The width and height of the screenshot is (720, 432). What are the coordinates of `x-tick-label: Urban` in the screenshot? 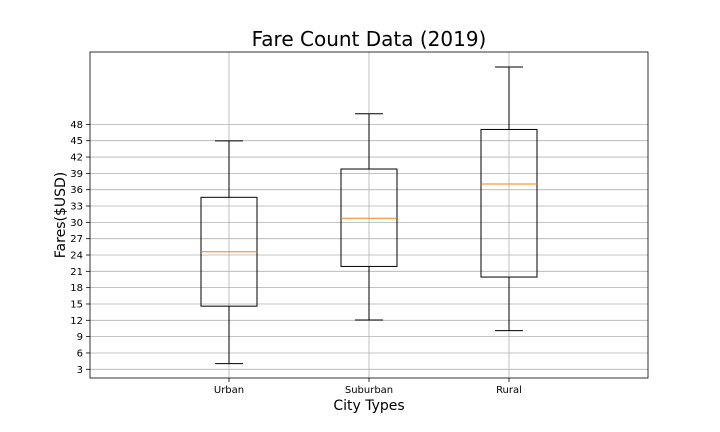 It's located at (229, 390).